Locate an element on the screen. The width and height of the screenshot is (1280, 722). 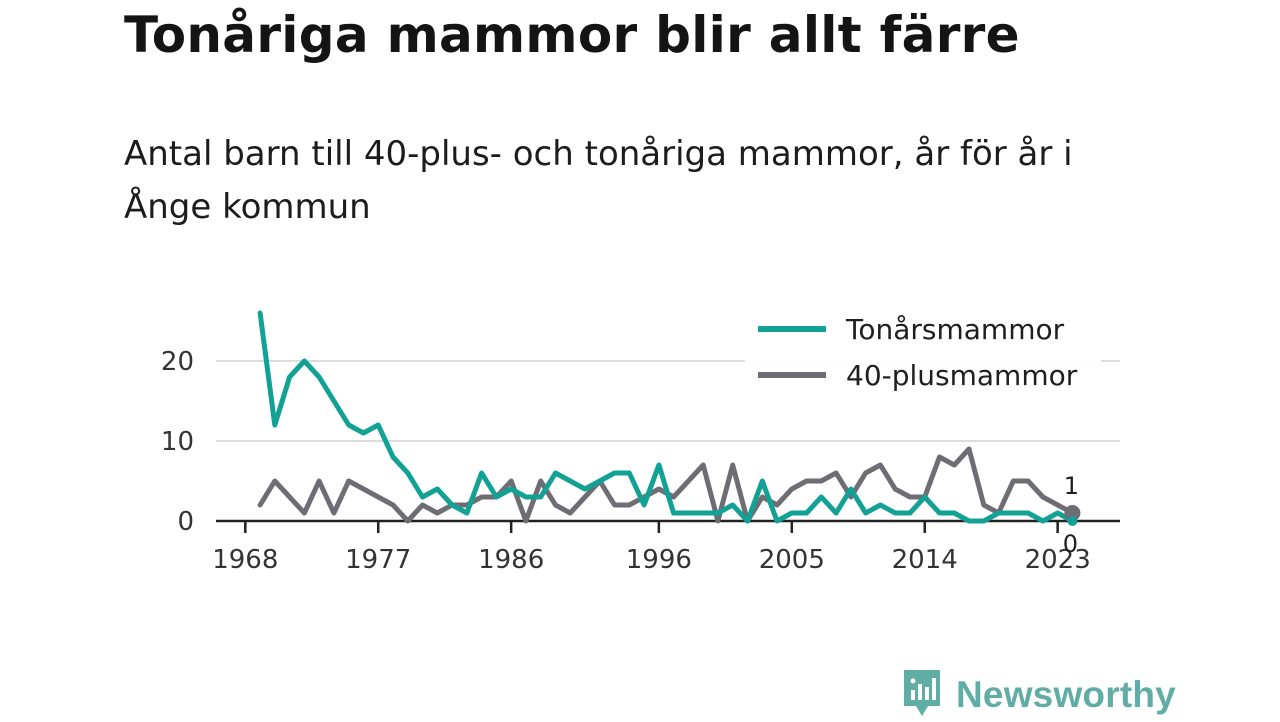
x-tick-label-1977: 1977 is located at coordinates (378, 560).